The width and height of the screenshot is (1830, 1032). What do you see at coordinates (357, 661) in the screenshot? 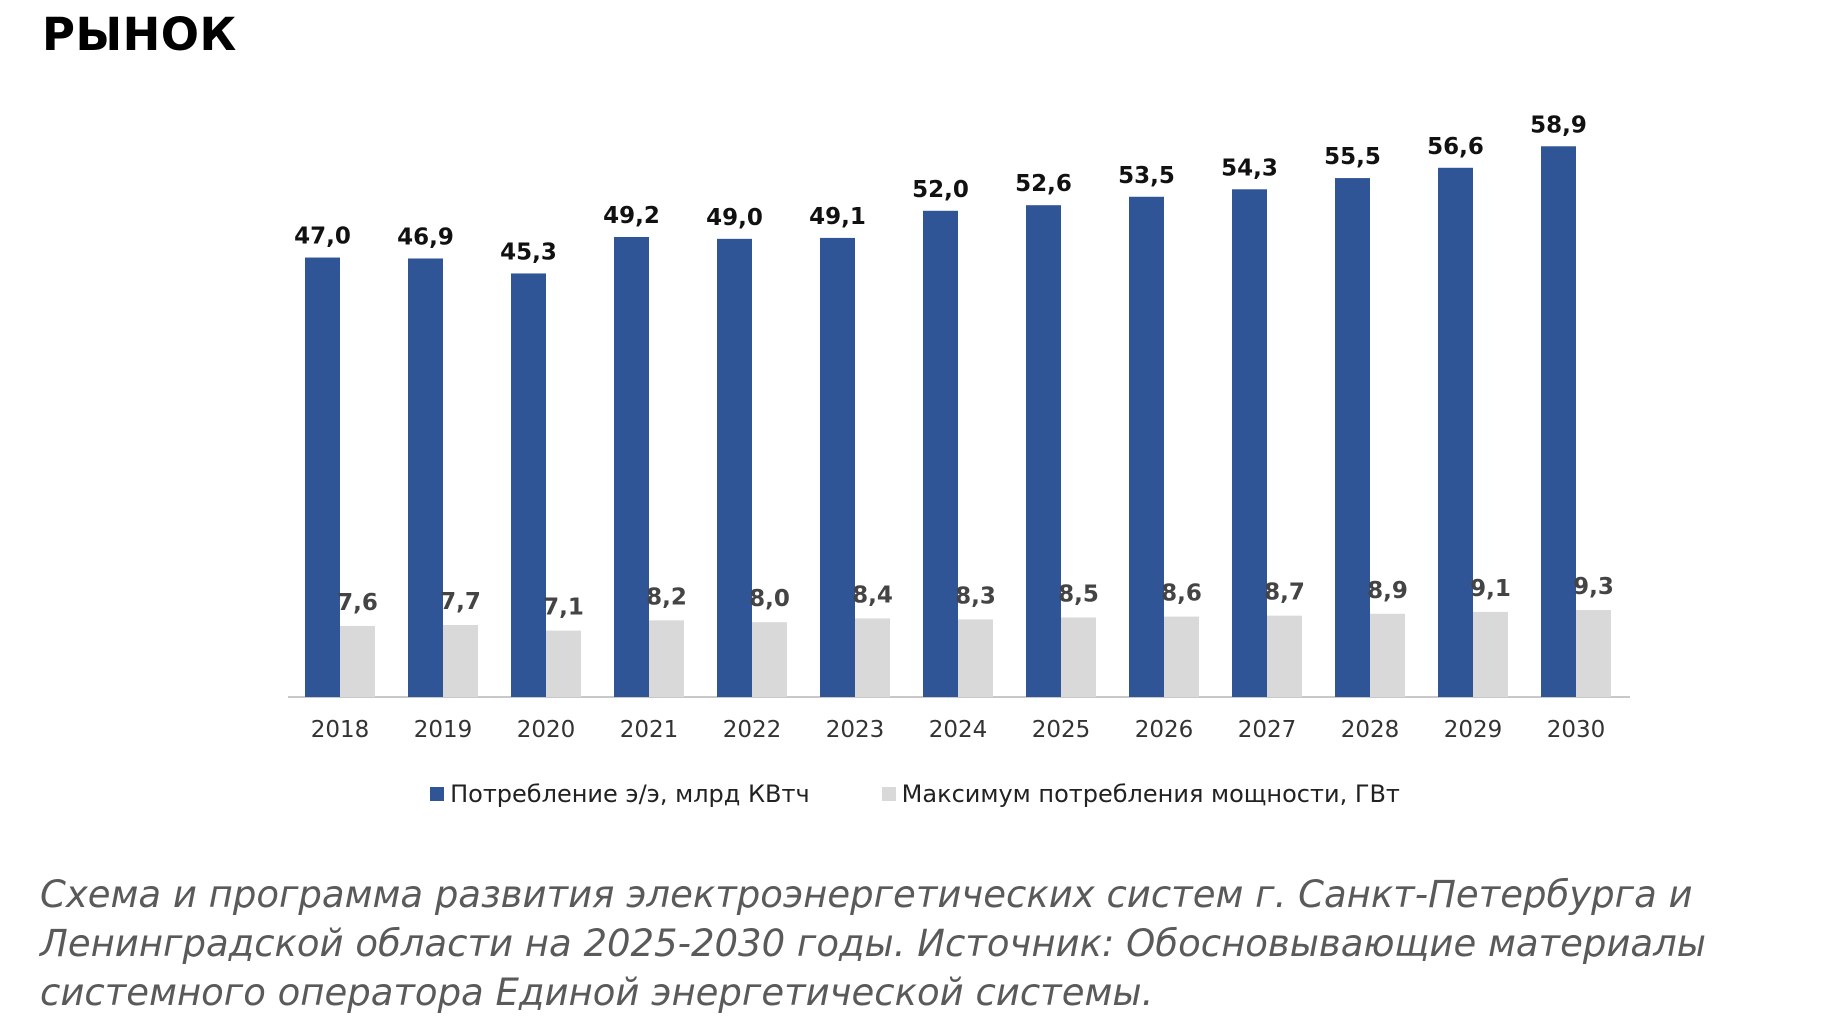
I see `bar-peak-power-2018` at bounding box center [357, 661].